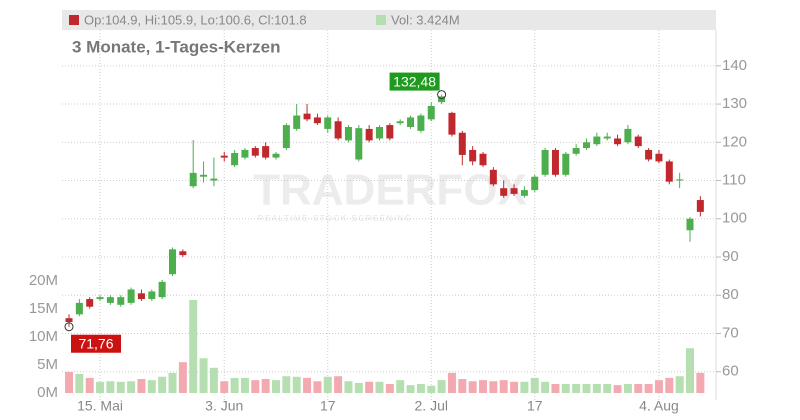 Image resolution: width=800 pixels, height=420 pixels. I want to click on annotation-label: 132,48, so click(414, 81).